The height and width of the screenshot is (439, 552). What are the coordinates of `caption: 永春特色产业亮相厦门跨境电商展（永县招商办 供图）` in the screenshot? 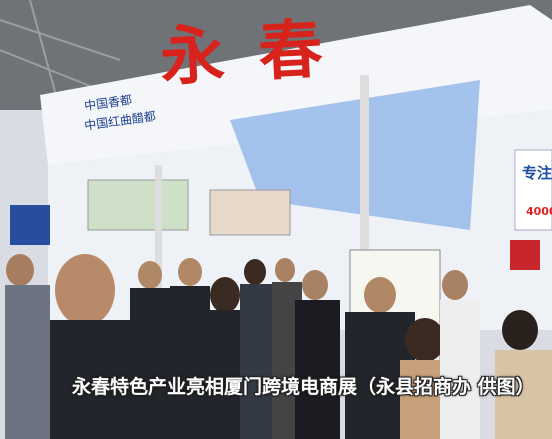 It's located at (303, 387).